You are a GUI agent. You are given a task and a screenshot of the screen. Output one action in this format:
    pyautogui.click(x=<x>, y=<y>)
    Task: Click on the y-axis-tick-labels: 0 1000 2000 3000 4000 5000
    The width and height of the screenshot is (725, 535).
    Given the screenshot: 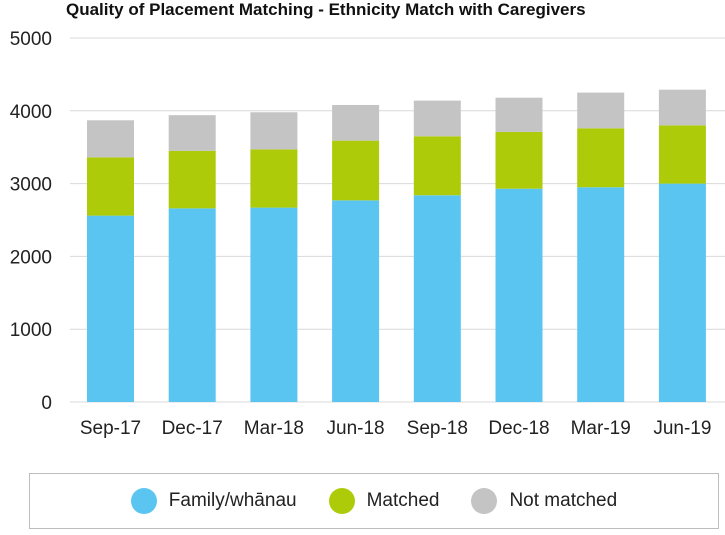 What is the action you would take?
    pyautogui.click(x=31, y=221)
    